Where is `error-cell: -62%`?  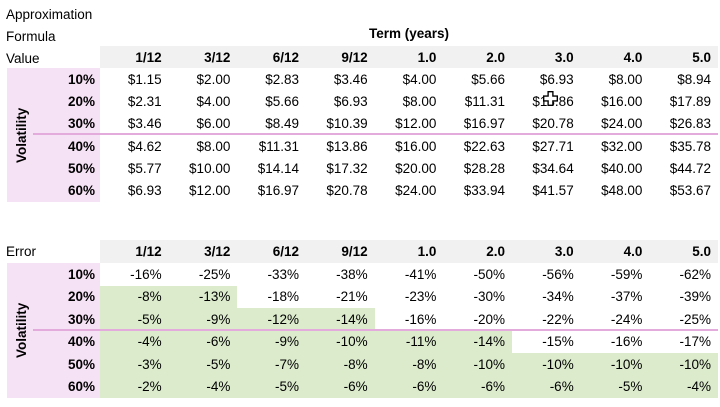
error-cell: -62% is located at coordinates (695, 274).